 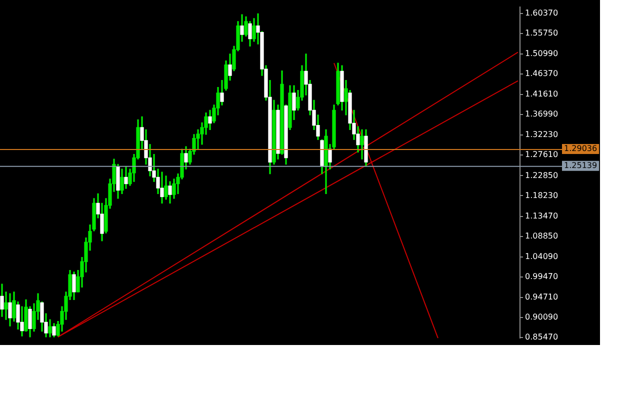 I want to click on y-tick-label: 0.99470, so click(x=541, y=276).